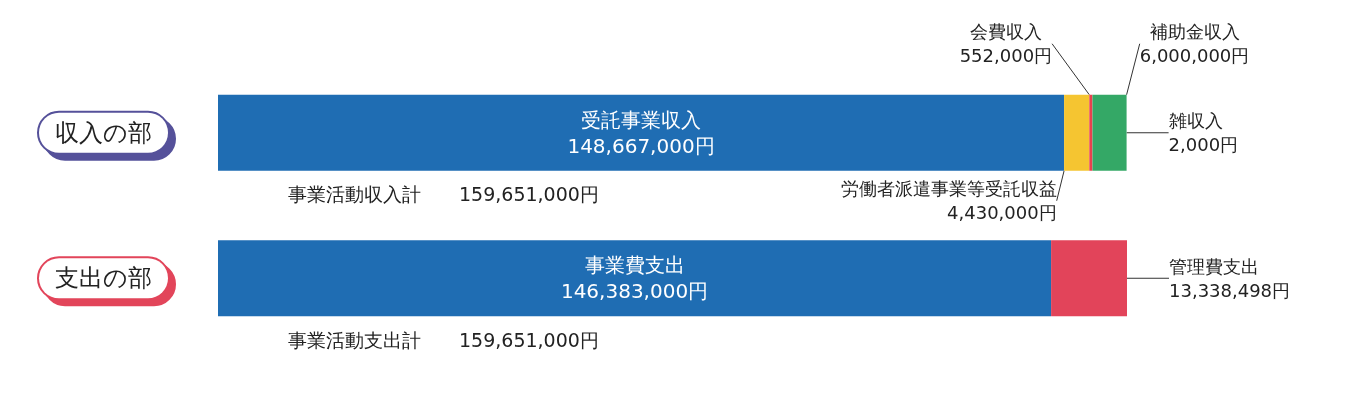 The width and height of the screenshot is (1357, 406). I want to click on data-label: 146,383,000円, so click(634, 291).